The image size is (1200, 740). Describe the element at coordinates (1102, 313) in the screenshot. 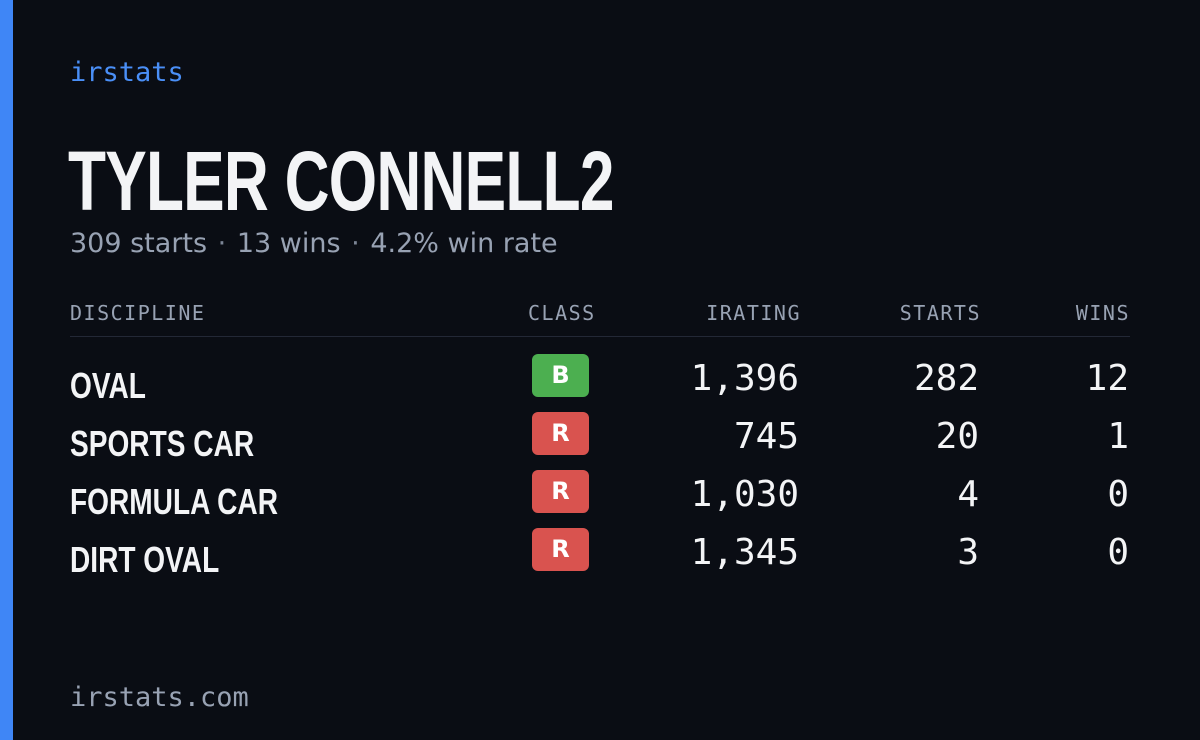

I see `header-wins: WINS` at that location.